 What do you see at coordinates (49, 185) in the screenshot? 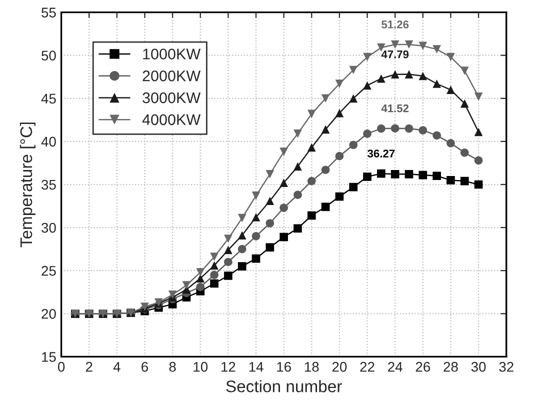
I see `y-tick-label: 35` at bounding box center [49, 185].